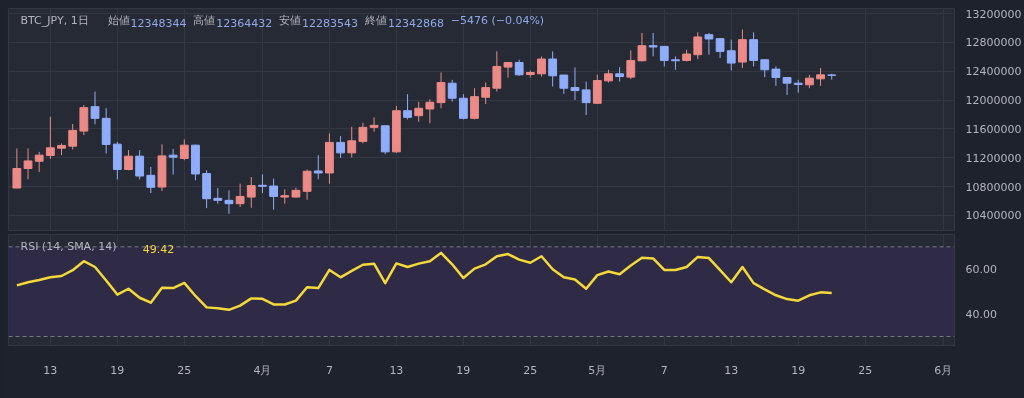  Describe the element at coordinates (497, 20) in the screenshot. I see `annotation: −5476 (−0.04%)` at that location.